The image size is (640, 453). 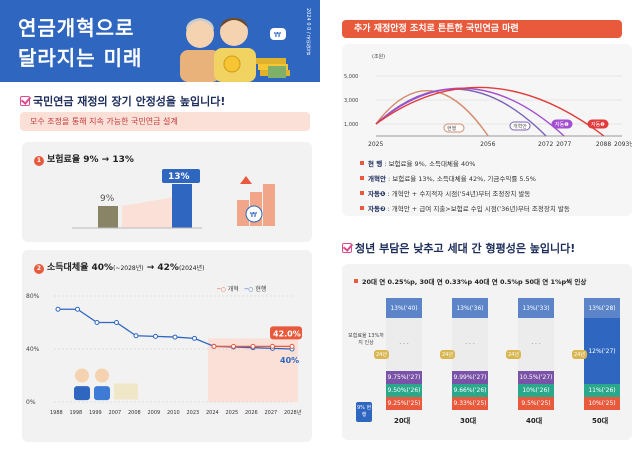 I want to click on rate-seg: 9.5%('25), so click(x=536, y=403).